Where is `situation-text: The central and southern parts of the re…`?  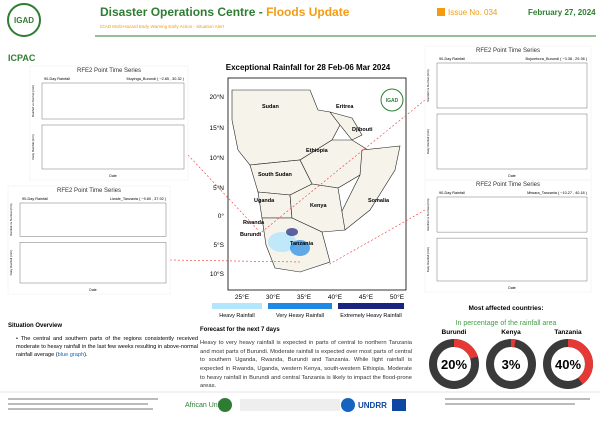 situation-text: The central and southern parts of the re… is located at coordinates (107, 346).